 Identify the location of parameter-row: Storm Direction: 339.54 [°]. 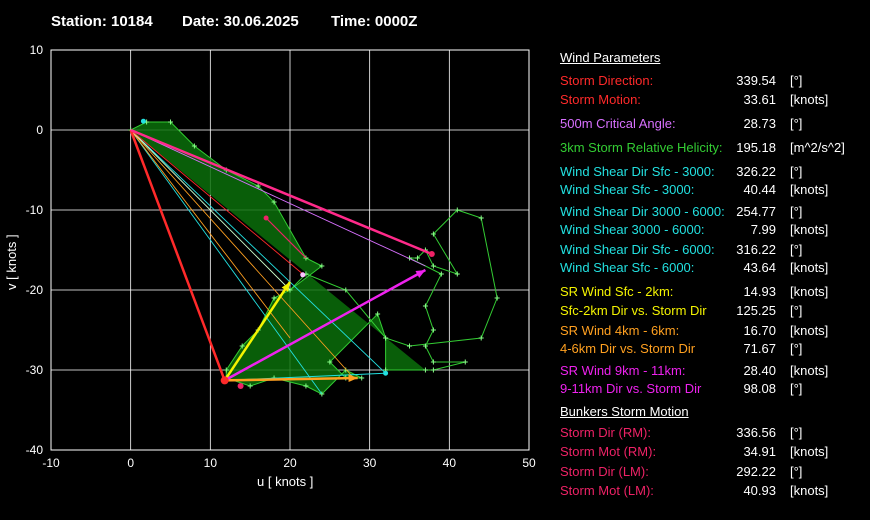
(710, 81).